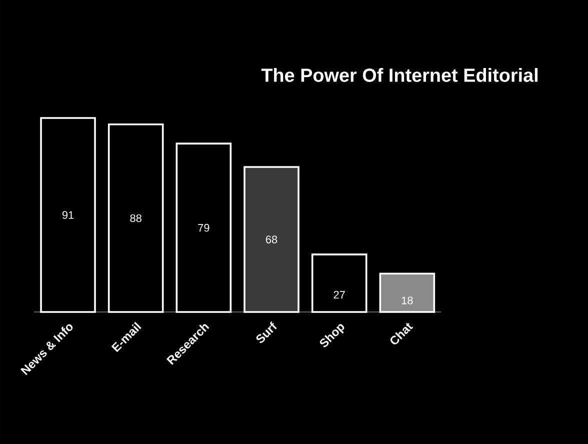  Describe the element at coordinates (68, 215) in the screenshot. I see `data-label: 91` at that location.